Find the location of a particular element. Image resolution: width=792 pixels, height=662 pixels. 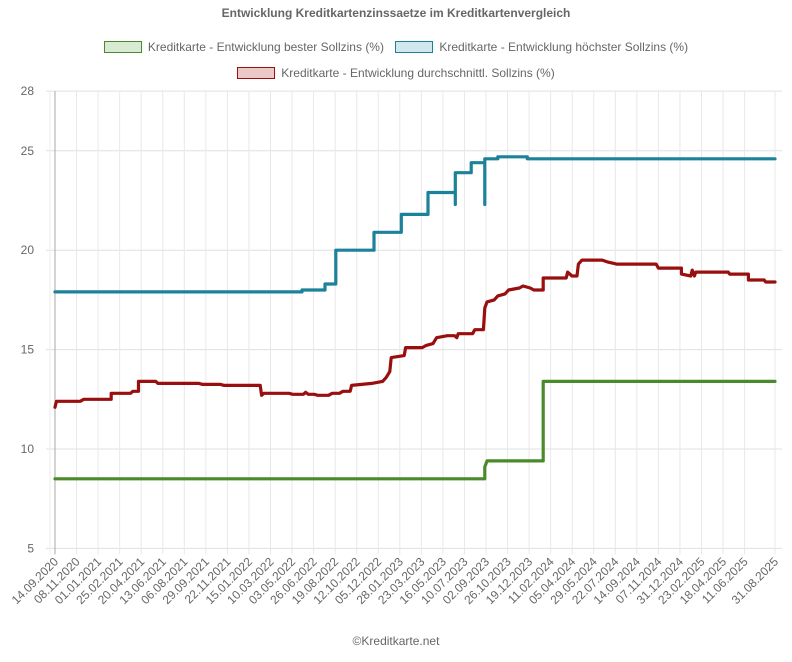

y-tick-label: 15 is located at coordinates (28, 350).